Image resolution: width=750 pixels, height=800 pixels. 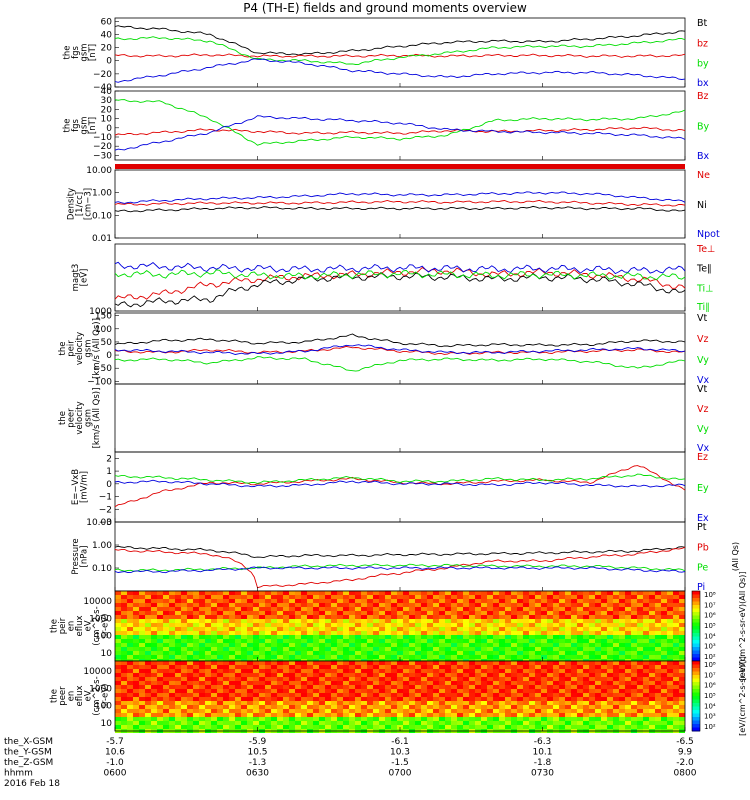 I want to click on colorbar-label: [eV/(cm^2-s-sr-eV)], so click(x=742, y=696).